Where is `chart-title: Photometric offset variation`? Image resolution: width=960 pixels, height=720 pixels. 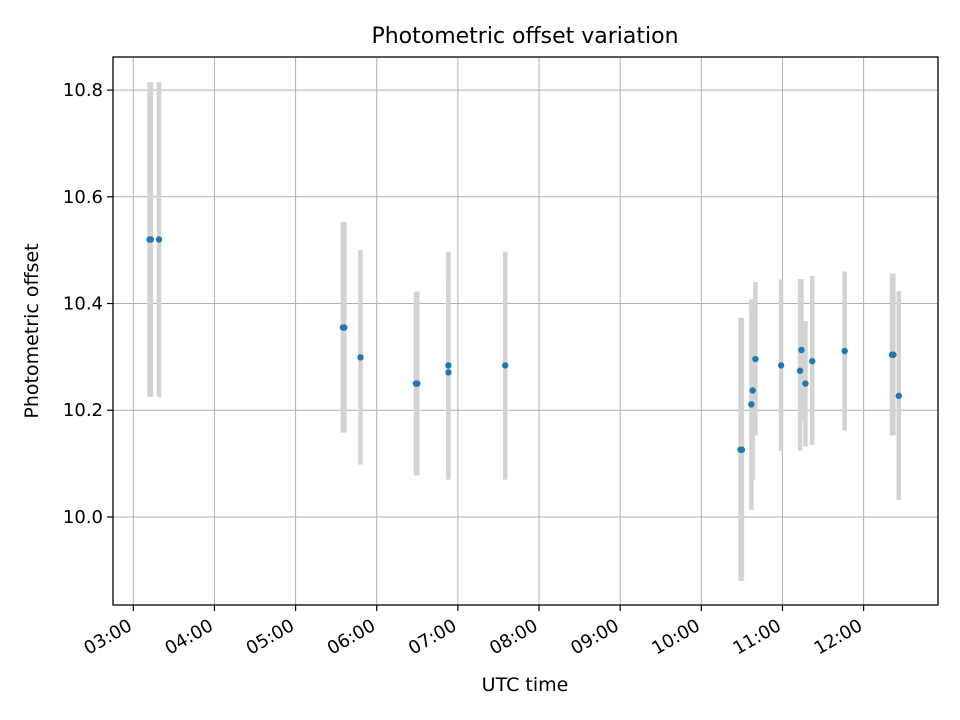 chart-title: Photometric offset variation is located at coordinates (524, 36).